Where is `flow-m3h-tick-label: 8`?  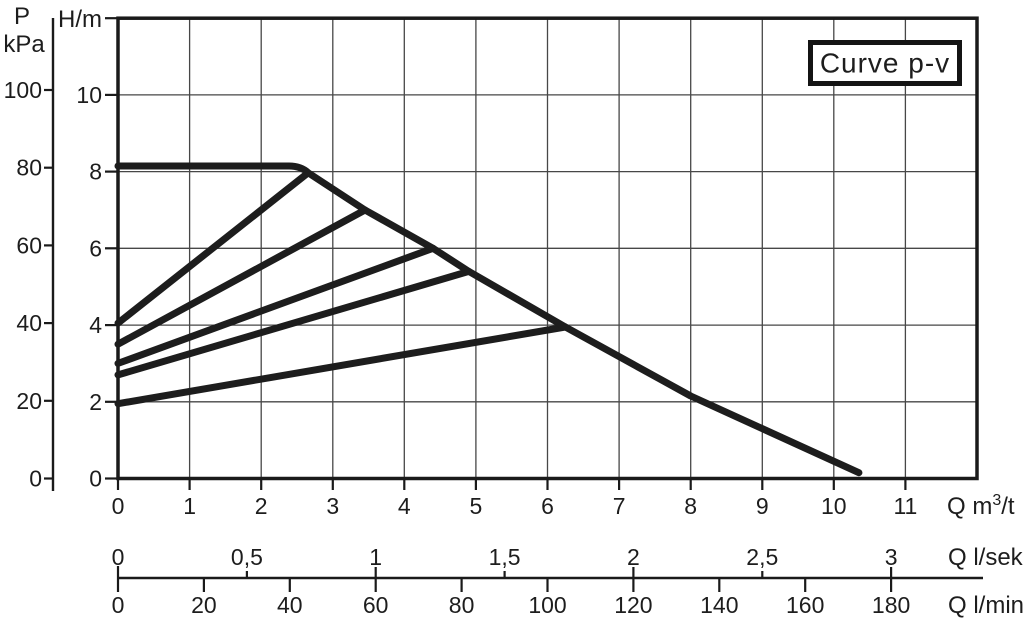
flow-m3h-tick-label: 8 is located at coordinates (690, 506).